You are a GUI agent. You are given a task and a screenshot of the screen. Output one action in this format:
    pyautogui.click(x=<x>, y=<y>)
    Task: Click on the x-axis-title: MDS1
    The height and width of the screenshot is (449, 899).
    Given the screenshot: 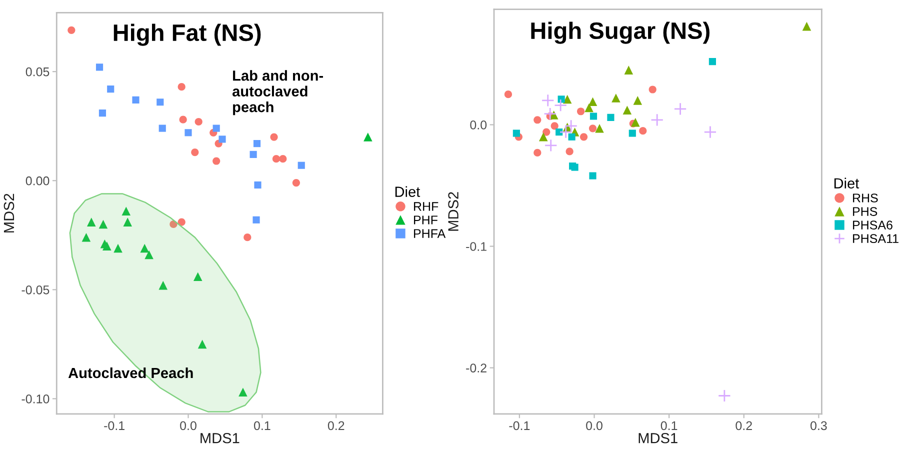 What is the action you would take?
    pyautogui.click(x=658, y=438)
    